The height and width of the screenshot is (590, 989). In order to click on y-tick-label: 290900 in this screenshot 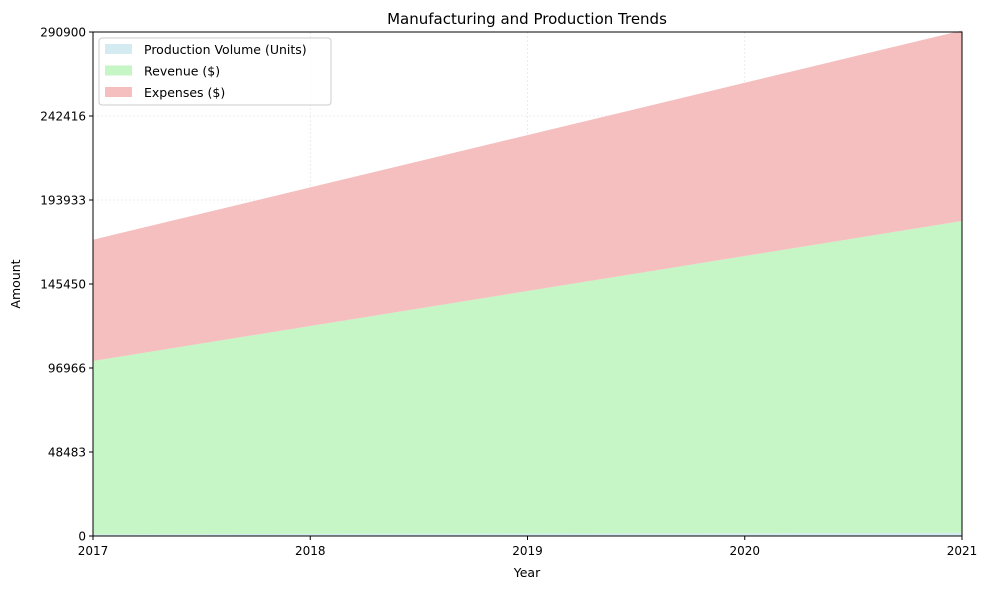, I will do `click(63, 33)`.